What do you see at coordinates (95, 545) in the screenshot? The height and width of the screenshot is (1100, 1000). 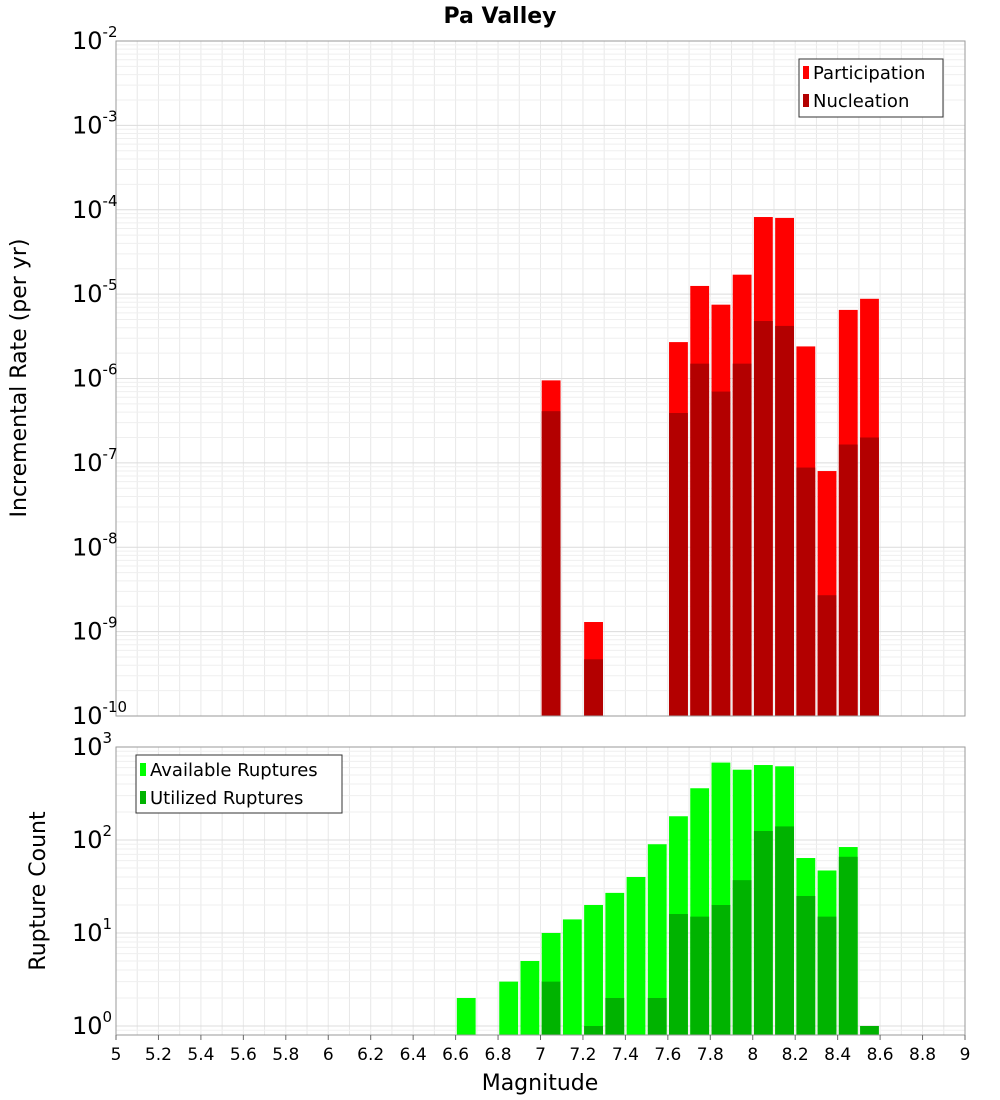 I see `rate-y-tick-label: 10⁻⁸` at bounding box center [95, 545].